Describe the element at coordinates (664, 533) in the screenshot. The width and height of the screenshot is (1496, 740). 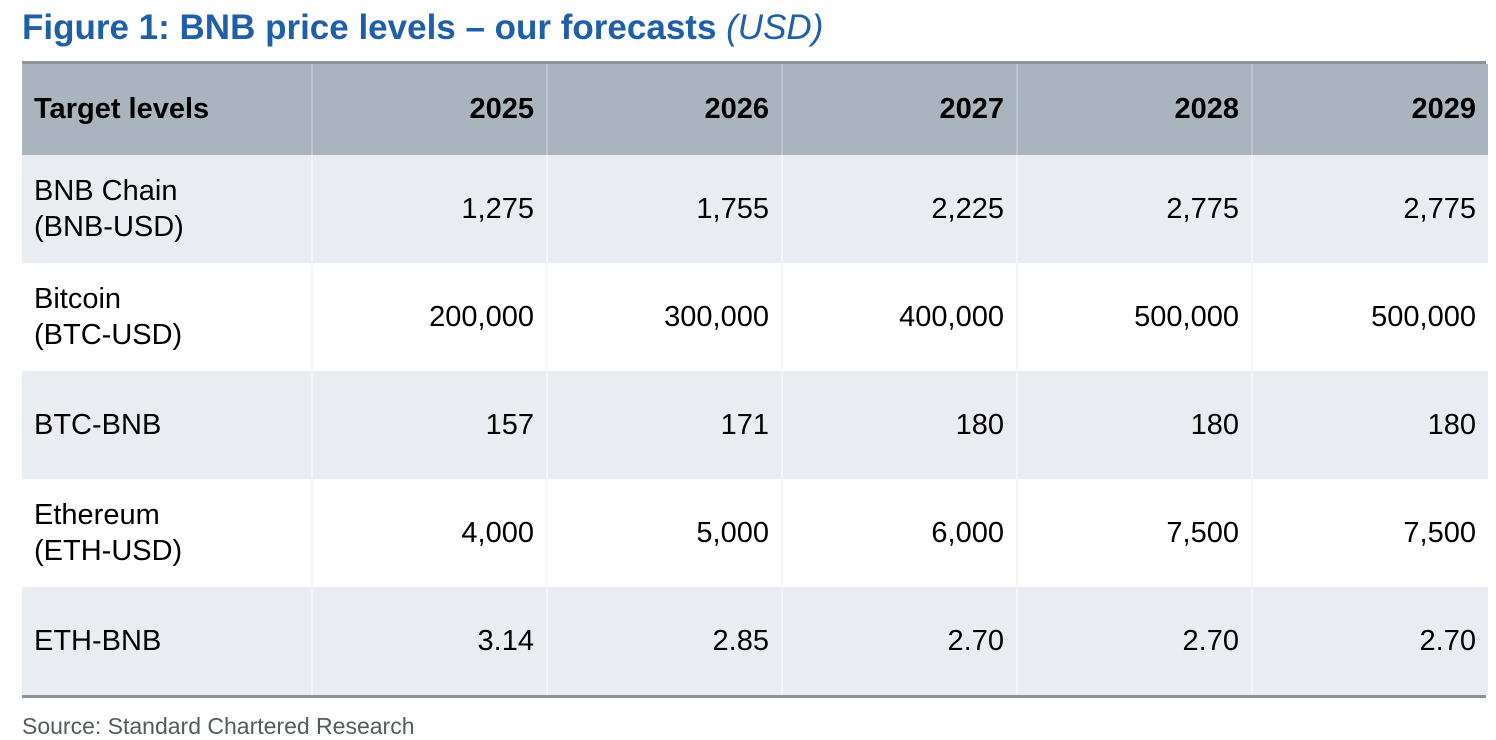
I see `table-cell-value: 5,000` at that location.